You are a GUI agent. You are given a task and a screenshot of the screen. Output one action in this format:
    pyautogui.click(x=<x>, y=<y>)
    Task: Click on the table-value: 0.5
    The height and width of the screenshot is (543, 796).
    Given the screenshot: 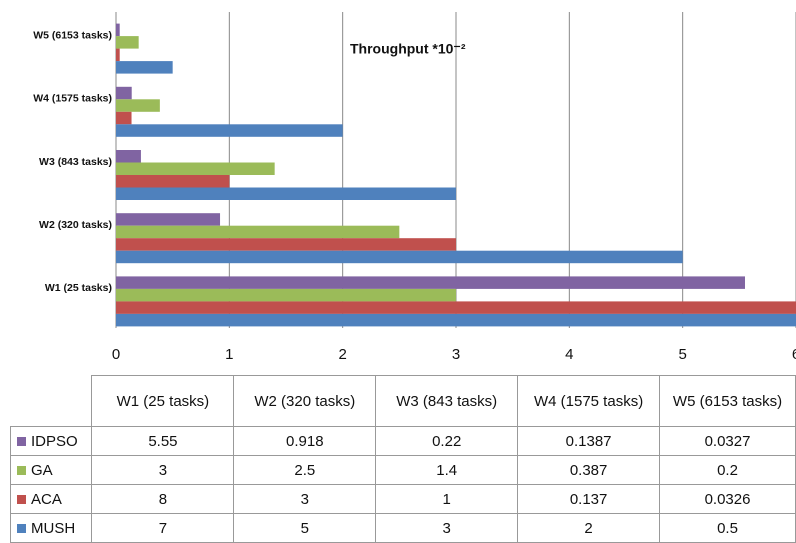 What is the action you would take?
    pyautogui.click(x=727, y=528)
    